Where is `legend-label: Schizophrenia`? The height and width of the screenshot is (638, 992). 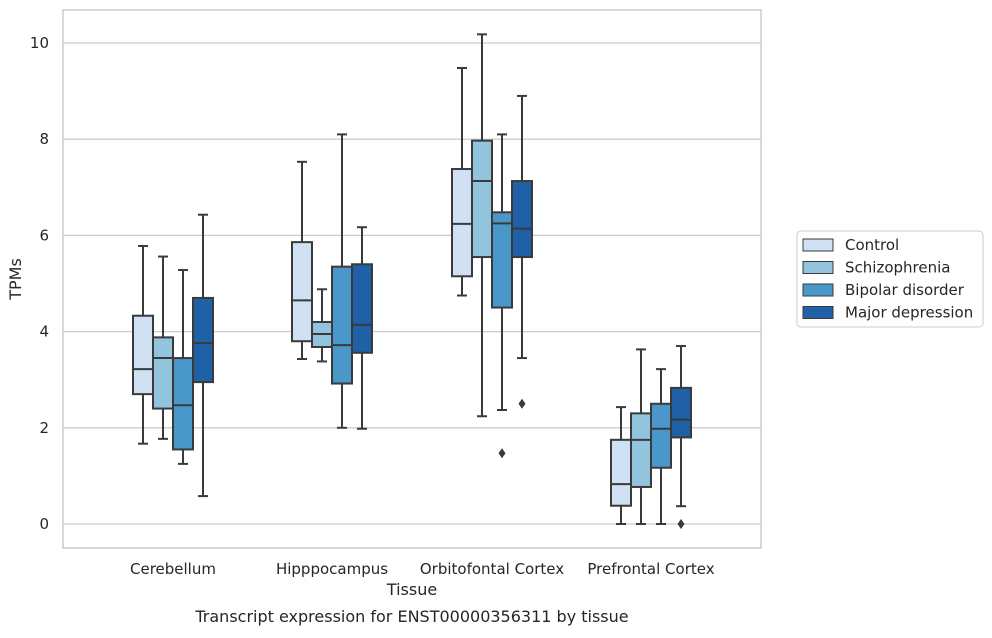 legend-label: Schizophrenia is located at coordinates (897, 268).